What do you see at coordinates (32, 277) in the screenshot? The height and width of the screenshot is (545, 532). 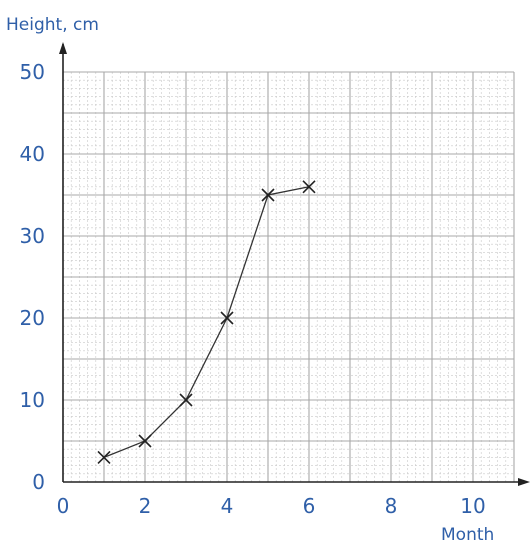 I see `y-tick-labels: 0 10 20 30 40 50` at bounding box center [32, 277].